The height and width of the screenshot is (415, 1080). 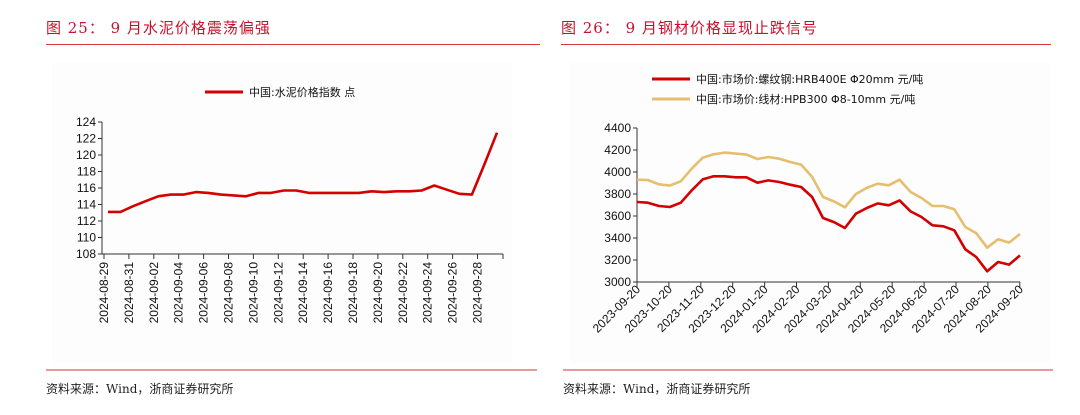 I want to click on y-tick-label: 112, so click(x=86, y=221).